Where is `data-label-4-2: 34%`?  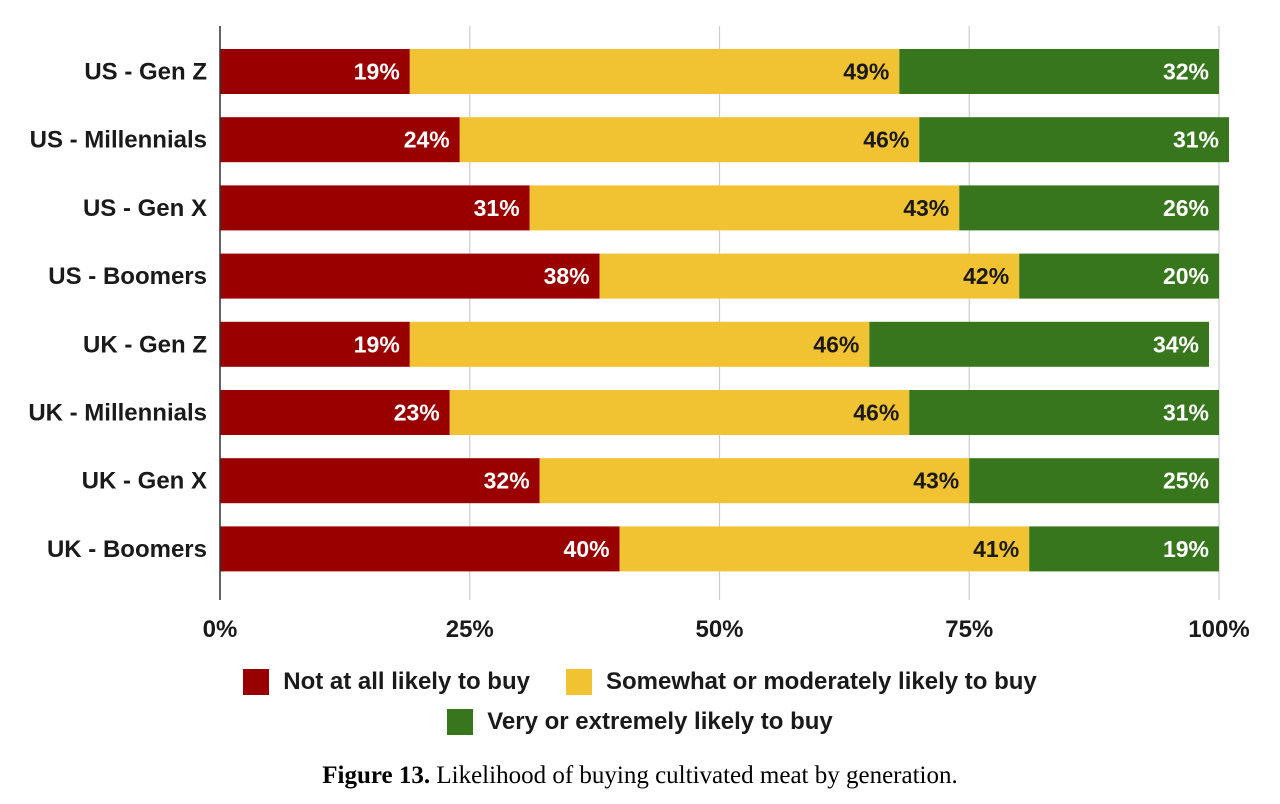 data-label-4-2: 34% is located at coordinates (1176, 344).